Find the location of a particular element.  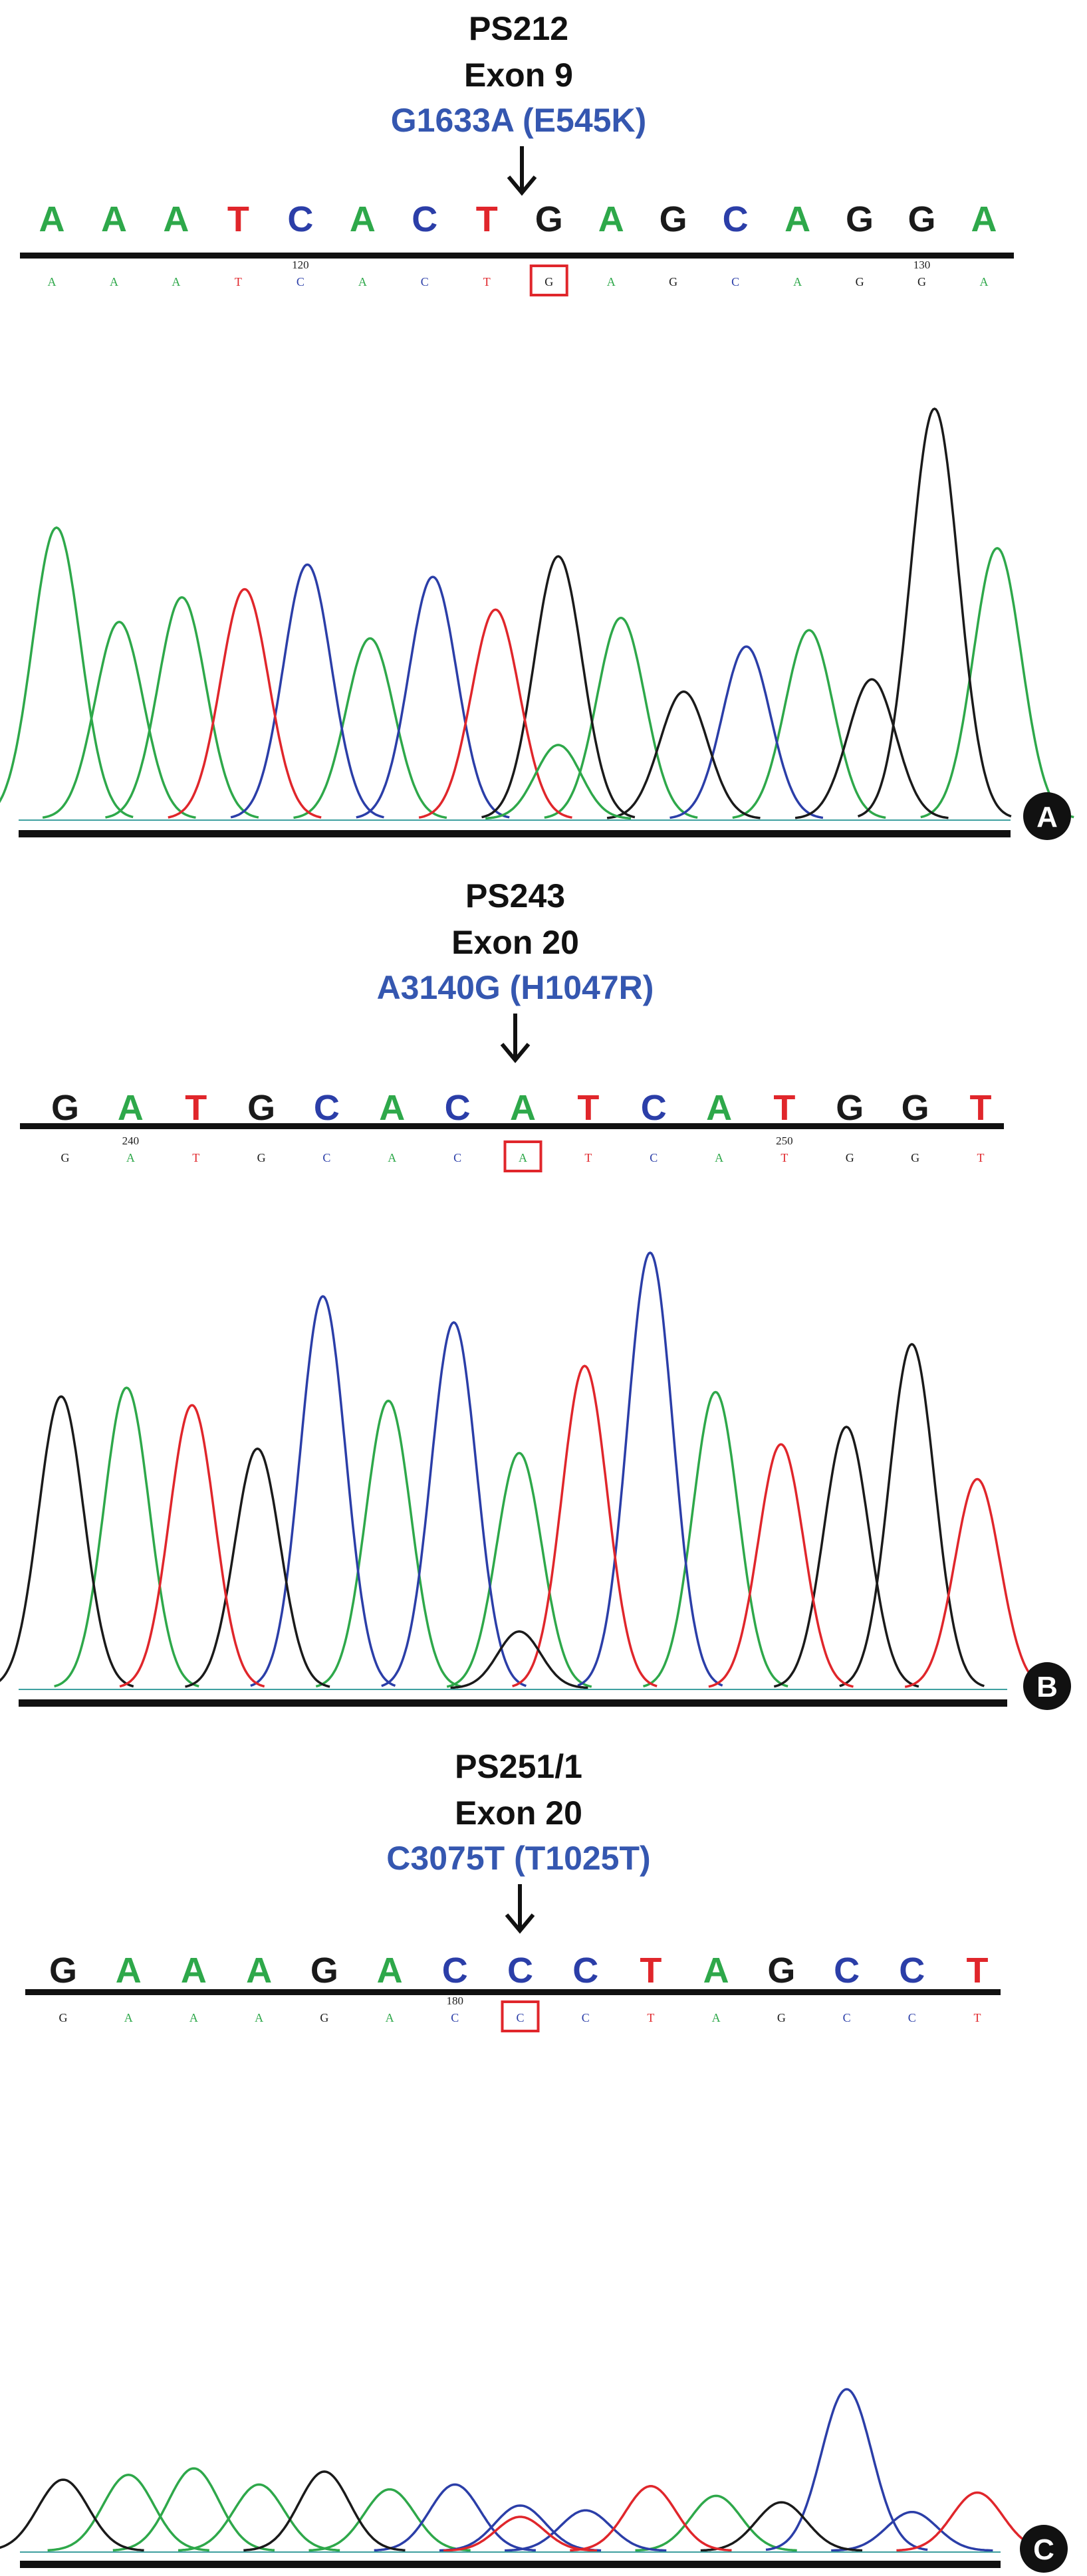

sample-id: PS243 is located at coordinates (515, 895).